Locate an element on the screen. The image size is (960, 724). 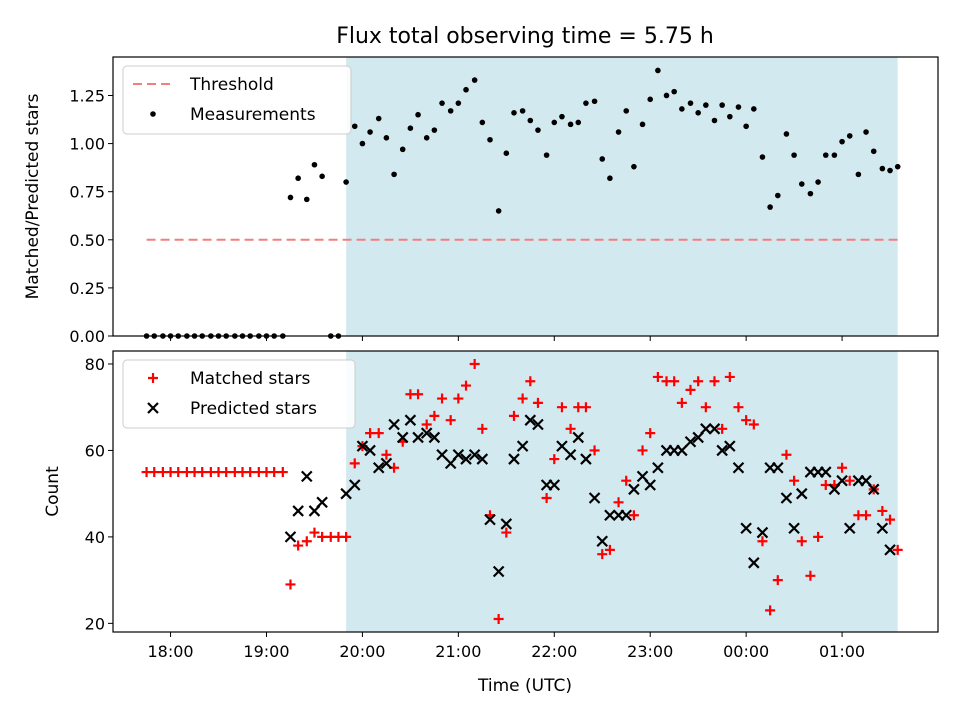
y-tick-label: 0.25 is located at coordinates (87, 288).